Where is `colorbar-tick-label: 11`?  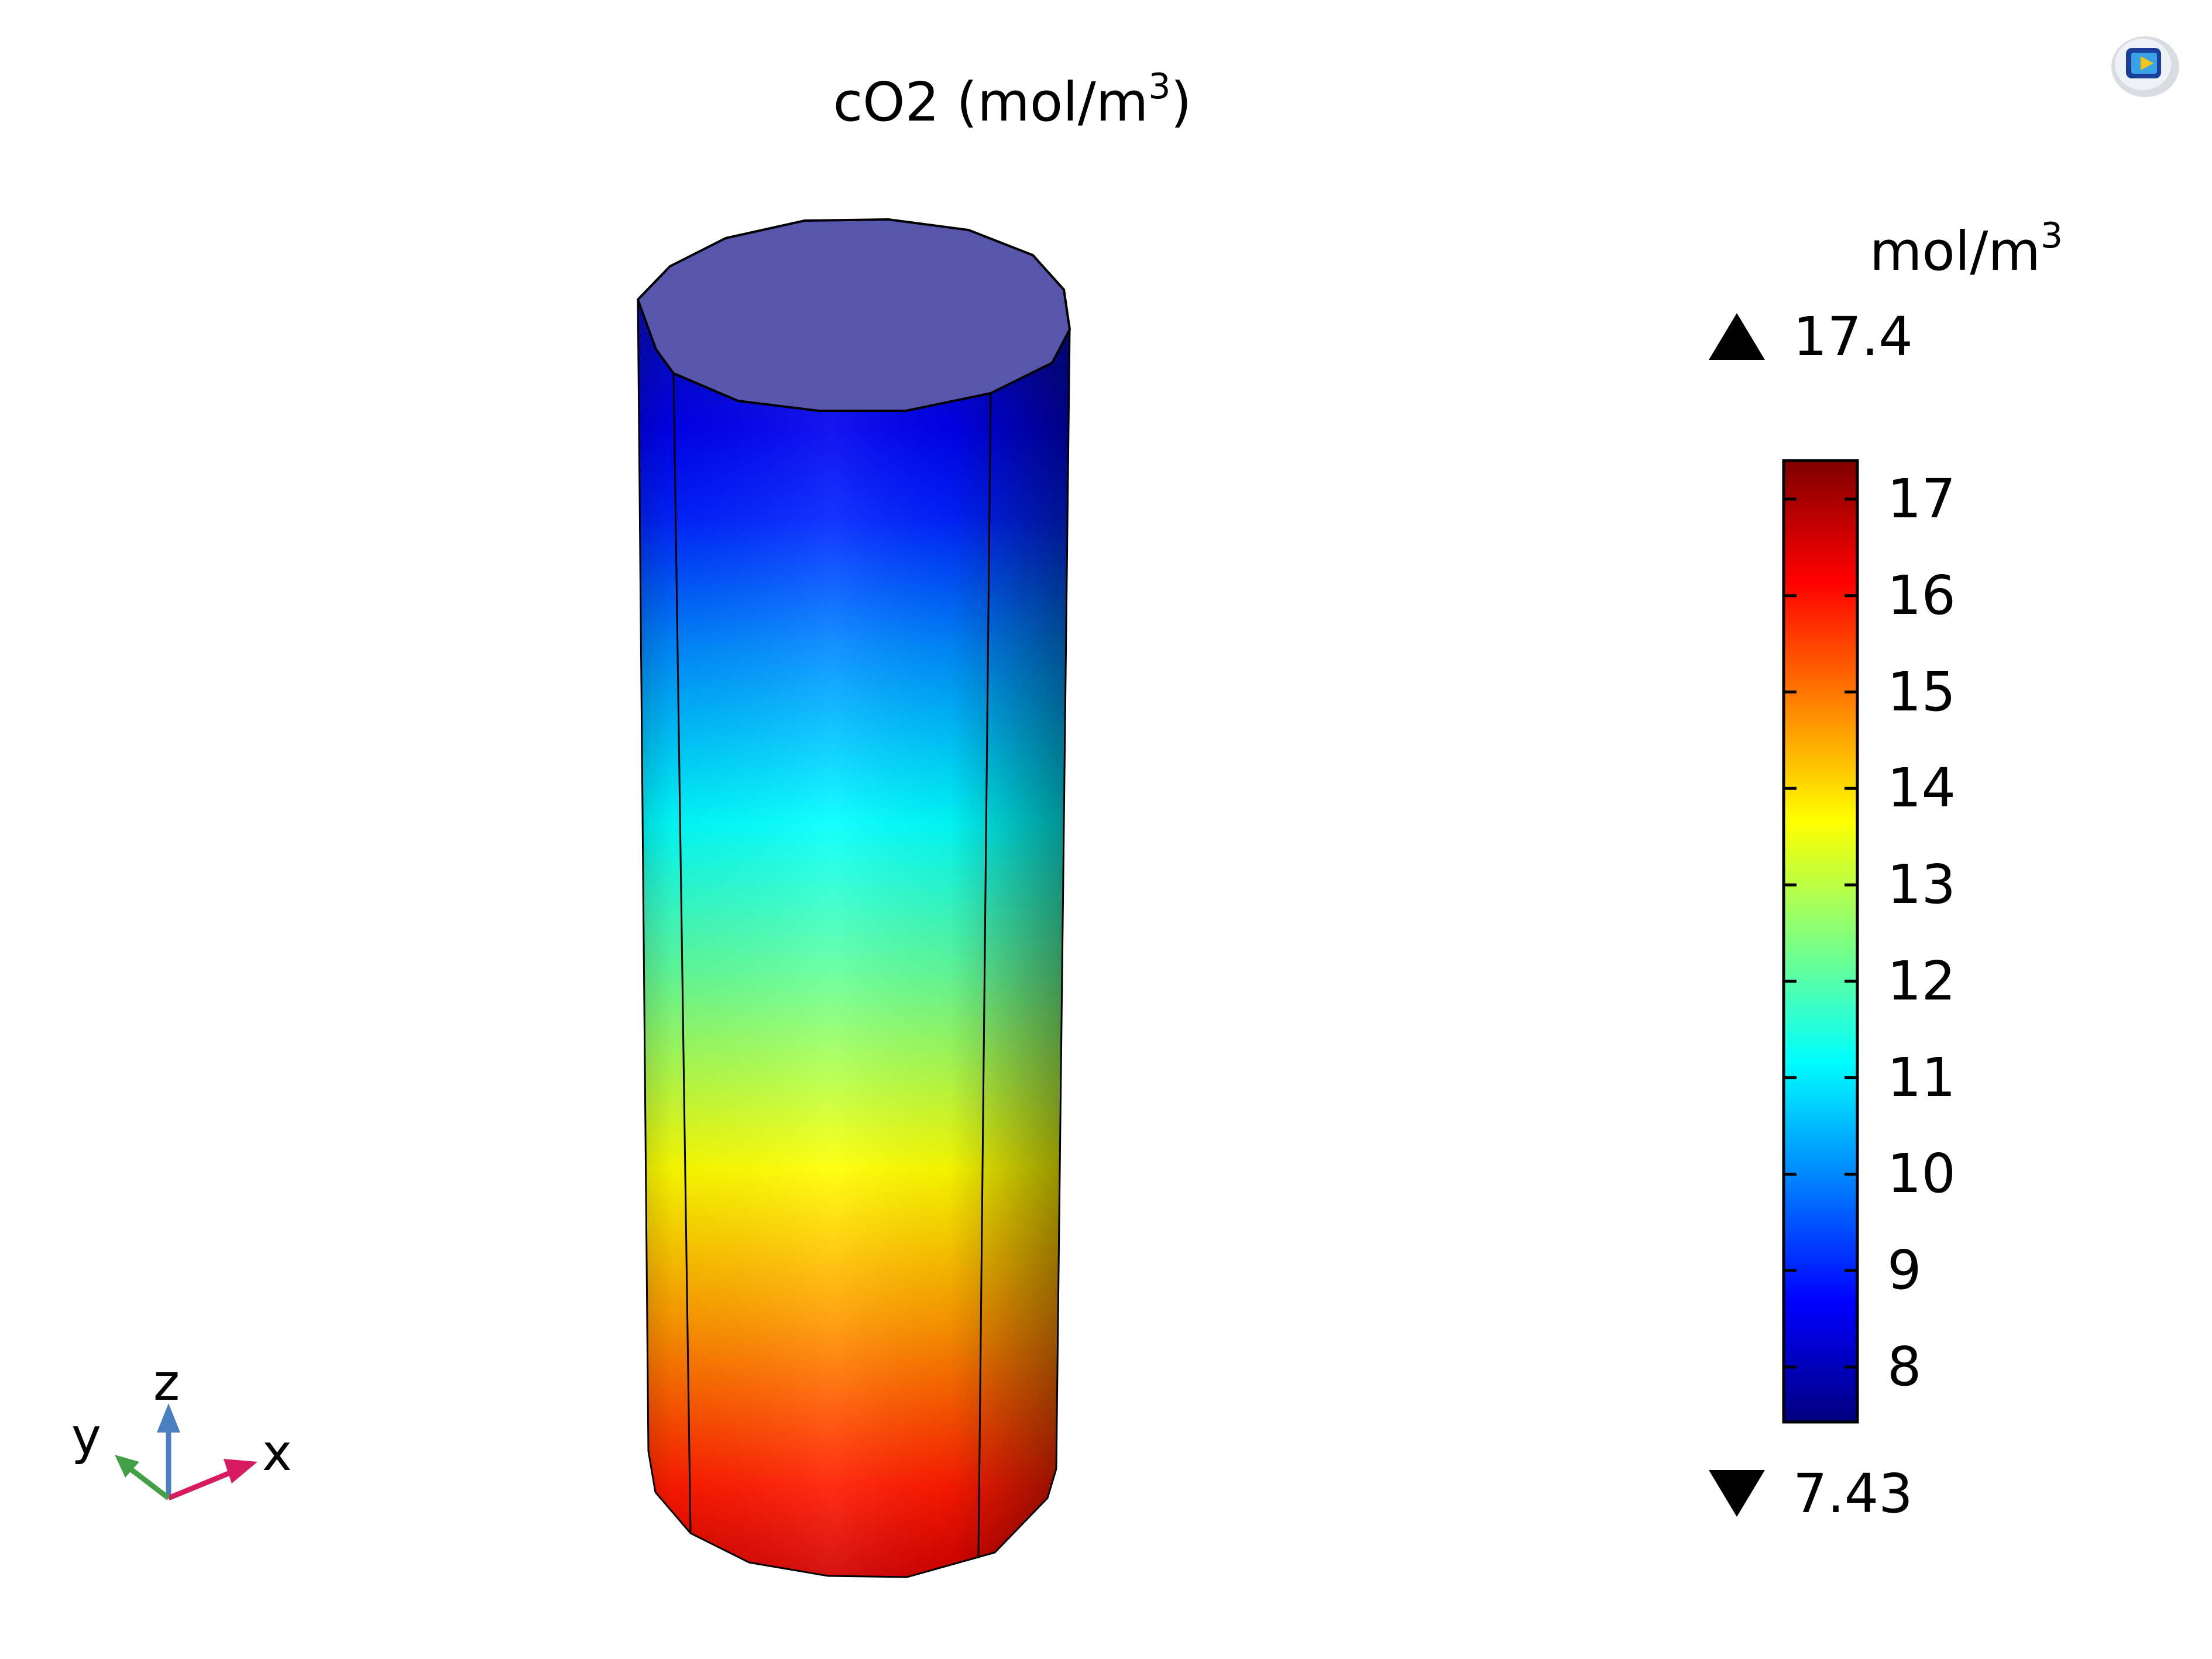 colorbar-tick-label: 11 is located at coordinates (1921, 1077).